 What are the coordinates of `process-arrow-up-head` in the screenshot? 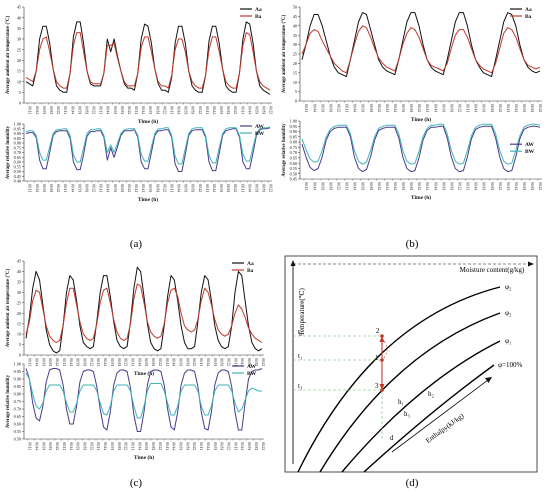 It's located at (382, 339).